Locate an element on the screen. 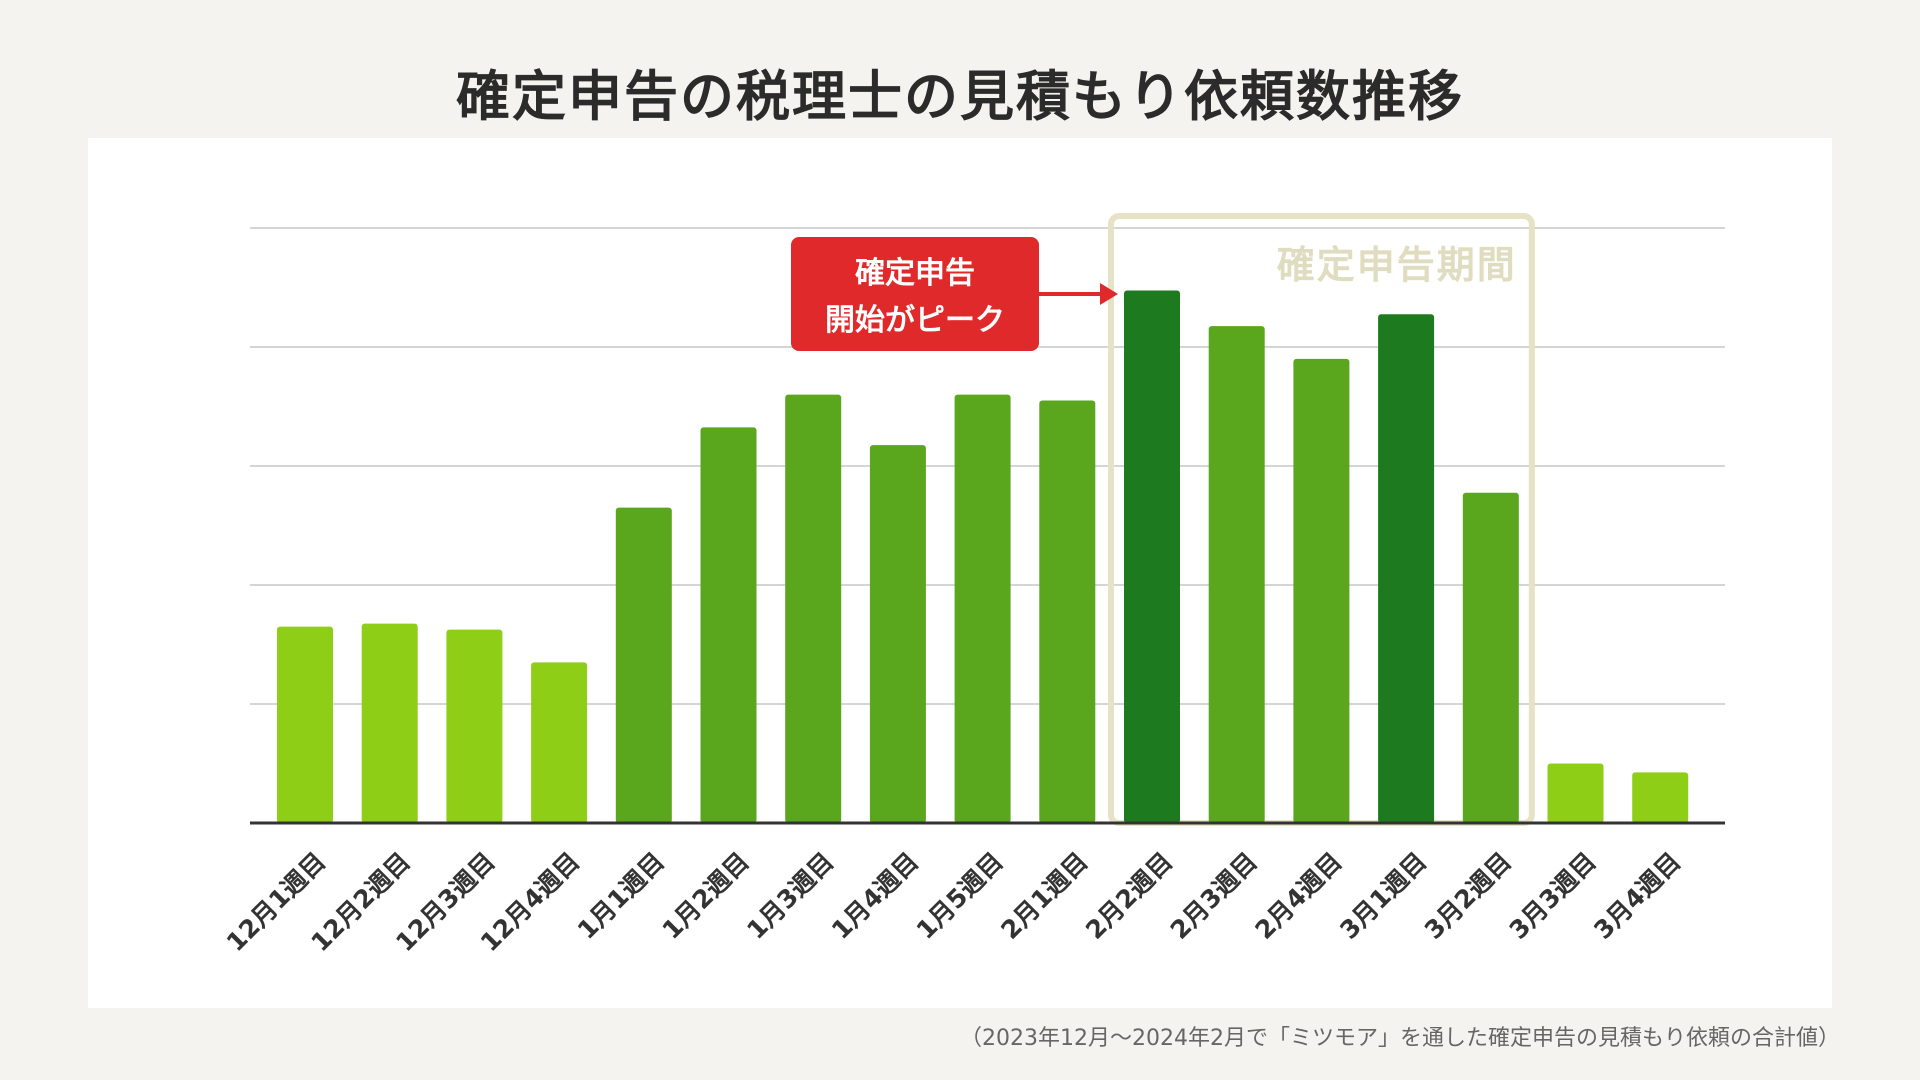 The height and width of the screenshot is (1080, 1920). x-tick-label-6: 1月2週目 is located at coordinates (706, 896).